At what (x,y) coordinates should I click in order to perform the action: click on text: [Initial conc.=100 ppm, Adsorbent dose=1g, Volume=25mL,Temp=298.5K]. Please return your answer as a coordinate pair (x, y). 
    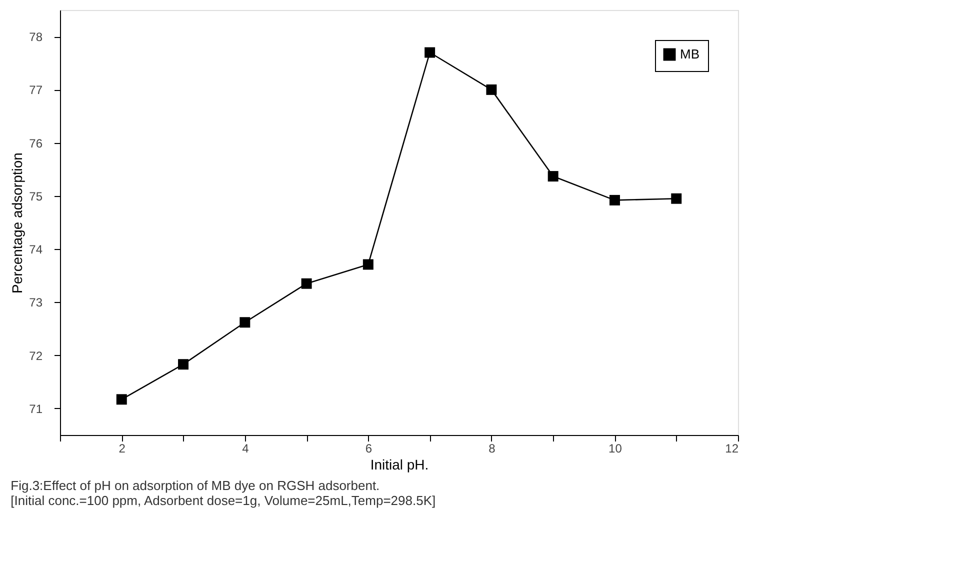
    Looking at the image, I should click on (223, 500).